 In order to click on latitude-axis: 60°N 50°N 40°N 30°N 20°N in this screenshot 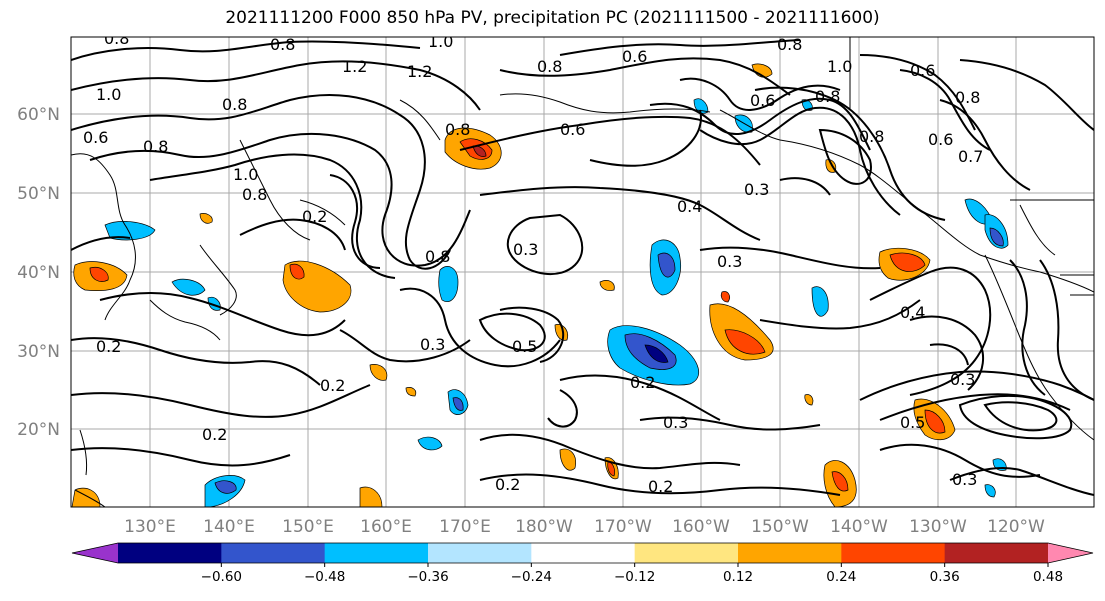, I will do `click(38, 272)`.